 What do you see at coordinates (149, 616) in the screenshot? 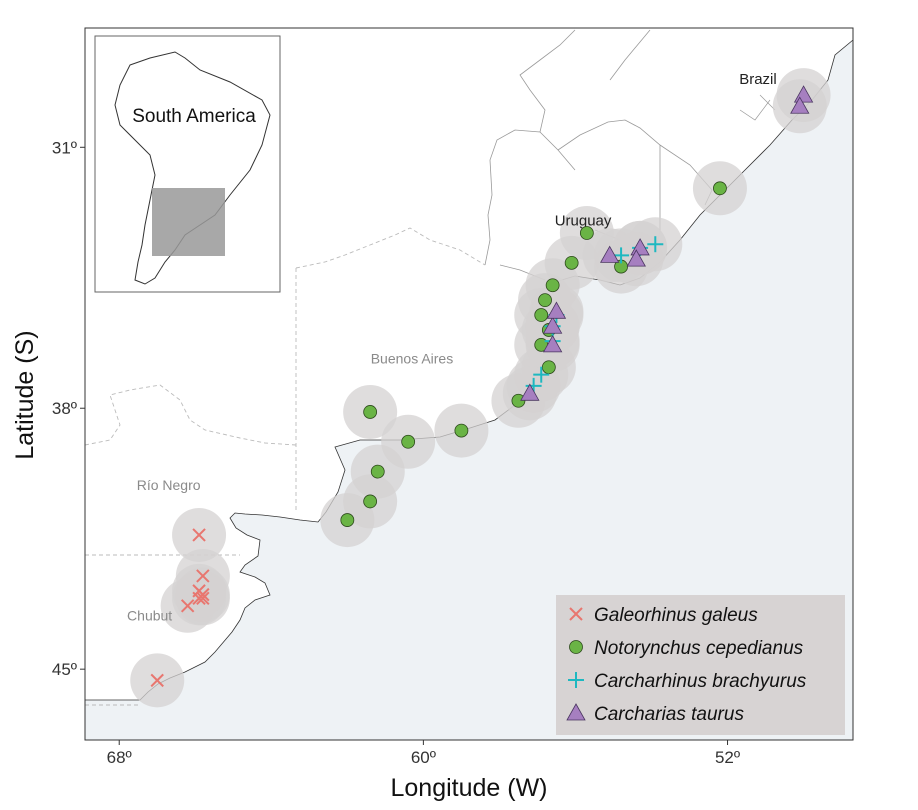
I see `region-label-chubut: Chubut` at bounding box center [149, 616].